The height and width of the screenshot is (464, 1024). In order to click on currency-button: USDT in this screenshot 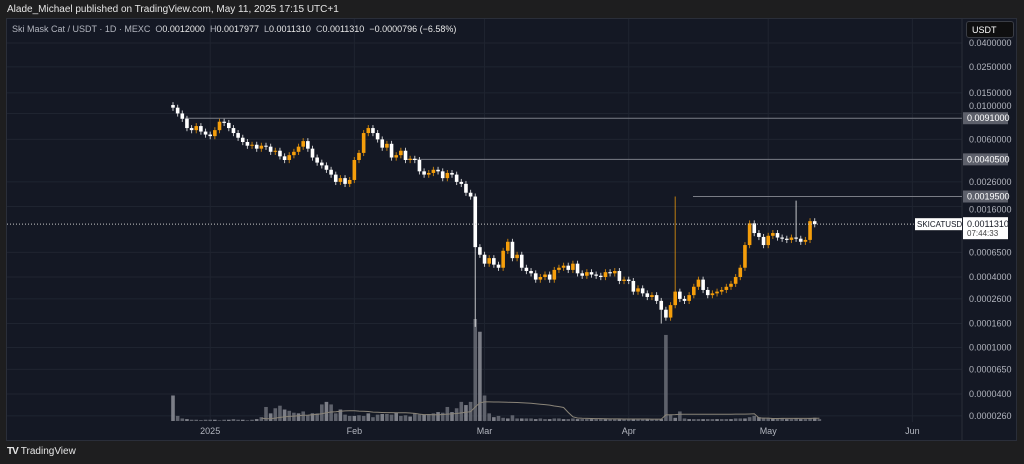, I will do `click(990, 29)`.